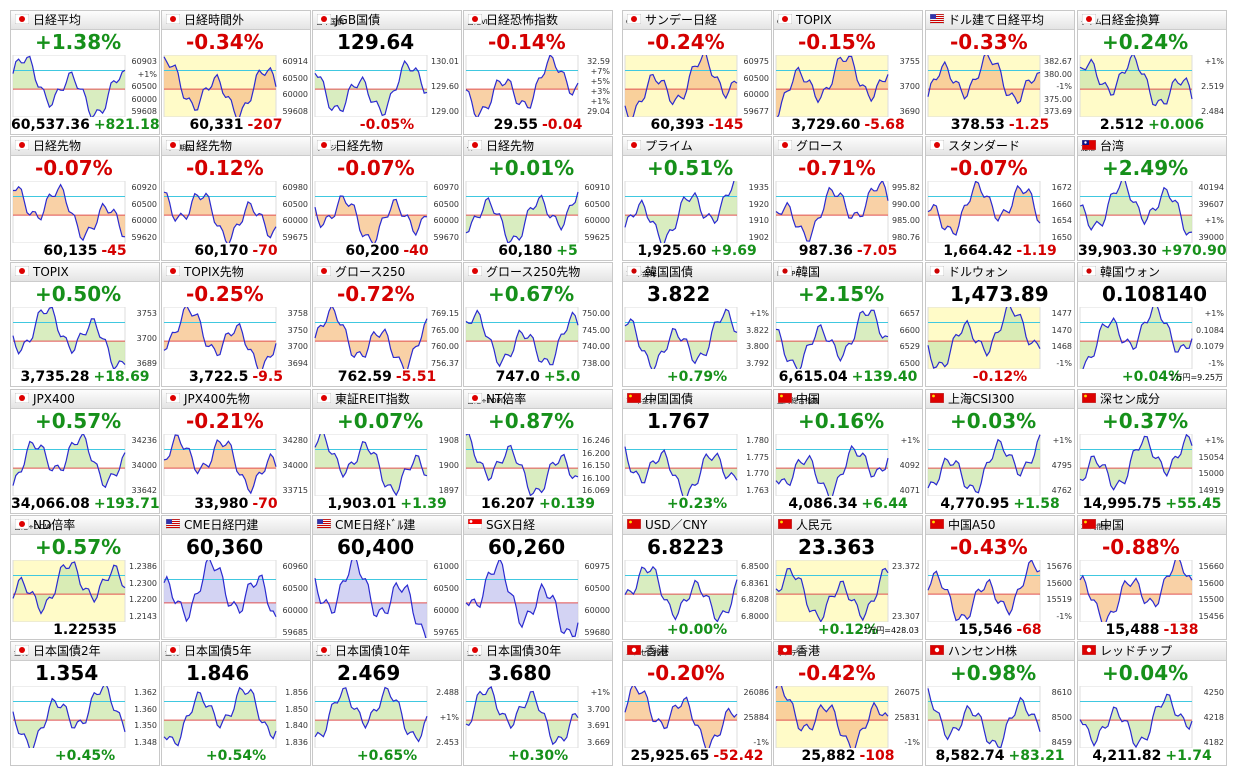  Describe the element at coordinates (1211, 187) in the screenshot. I see `axis-label: 40194` at that location.